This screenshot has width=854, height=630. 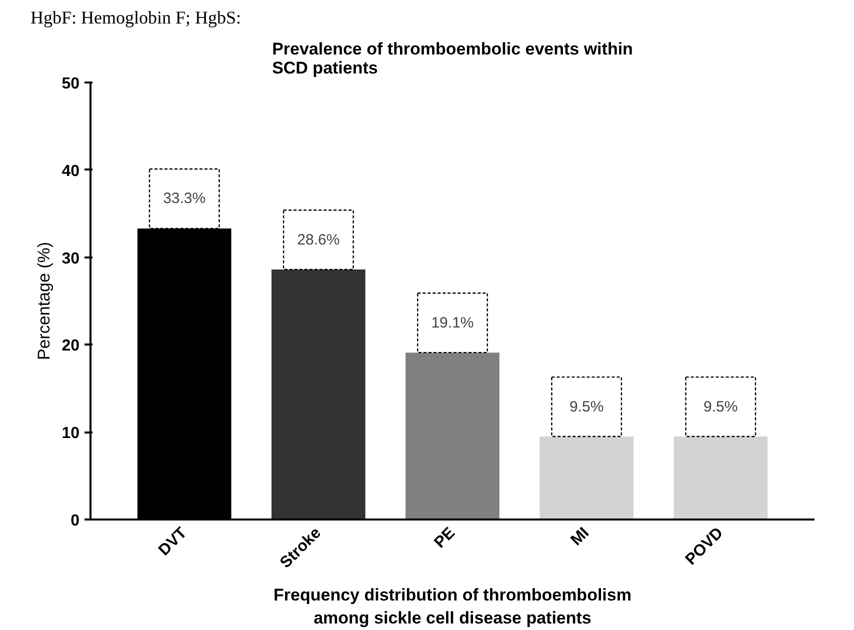 What do you see at coordinates (71, 259) in the screenshot?
I see `y-tick-label: 30` at bounding box center [71, 259].